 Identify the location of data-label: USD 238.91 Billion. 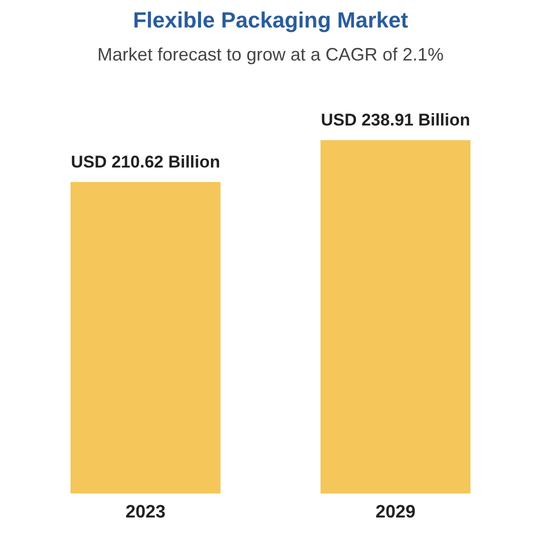
(395, 120).